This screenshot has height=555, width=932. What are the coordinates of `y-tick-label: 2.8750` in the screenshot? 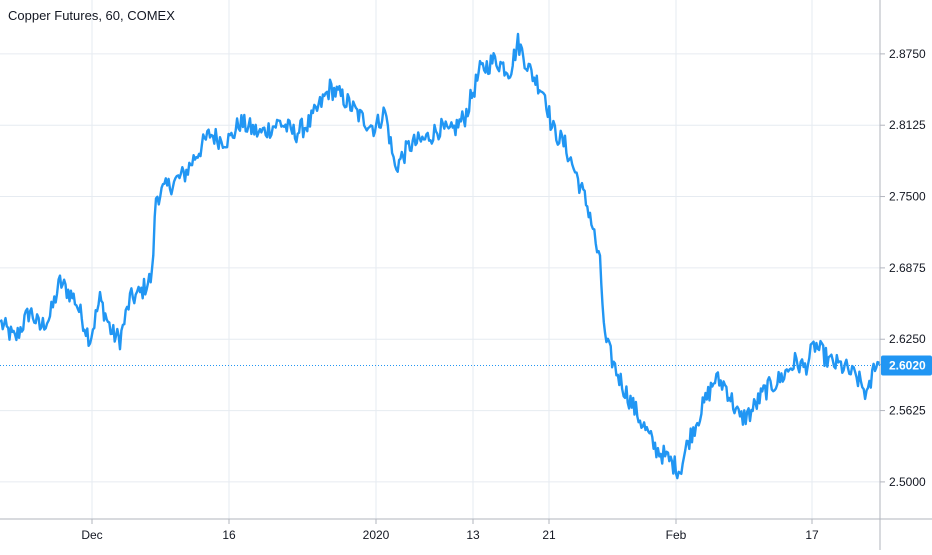 It's located at (907, 54).